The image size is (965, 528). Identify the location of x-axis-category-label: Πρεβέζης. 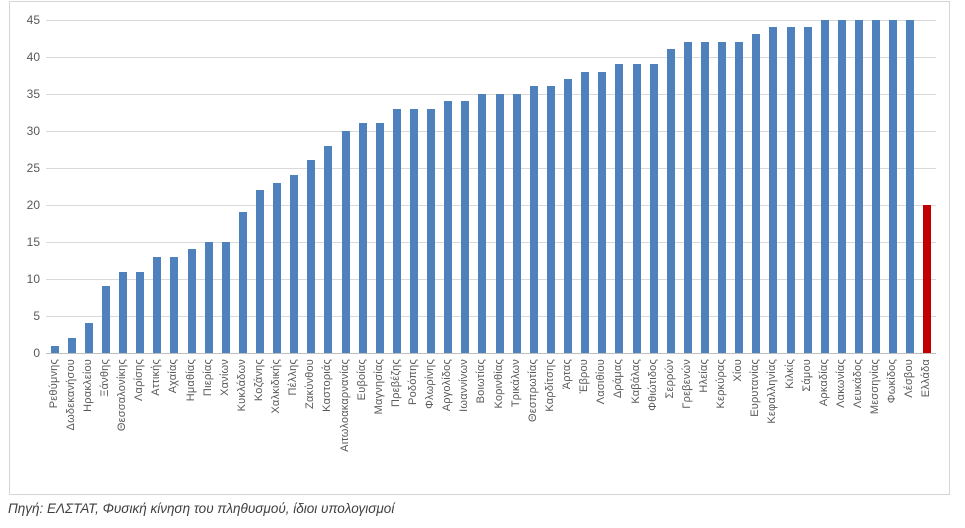
(395, 383).